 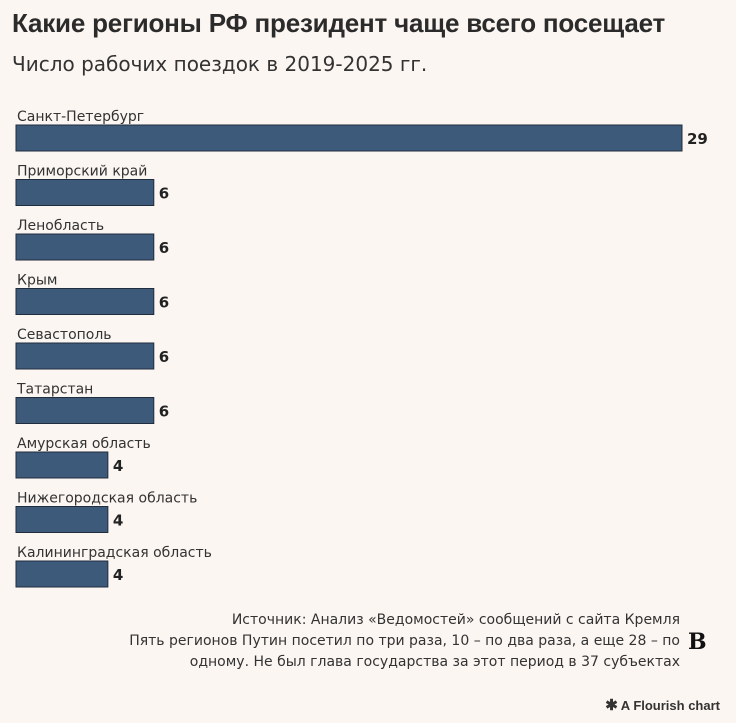 What do you see at coordinates (60, 226) in the screenshot?
I see `category-label: Ленобласть` at bounding box center [60, 226].